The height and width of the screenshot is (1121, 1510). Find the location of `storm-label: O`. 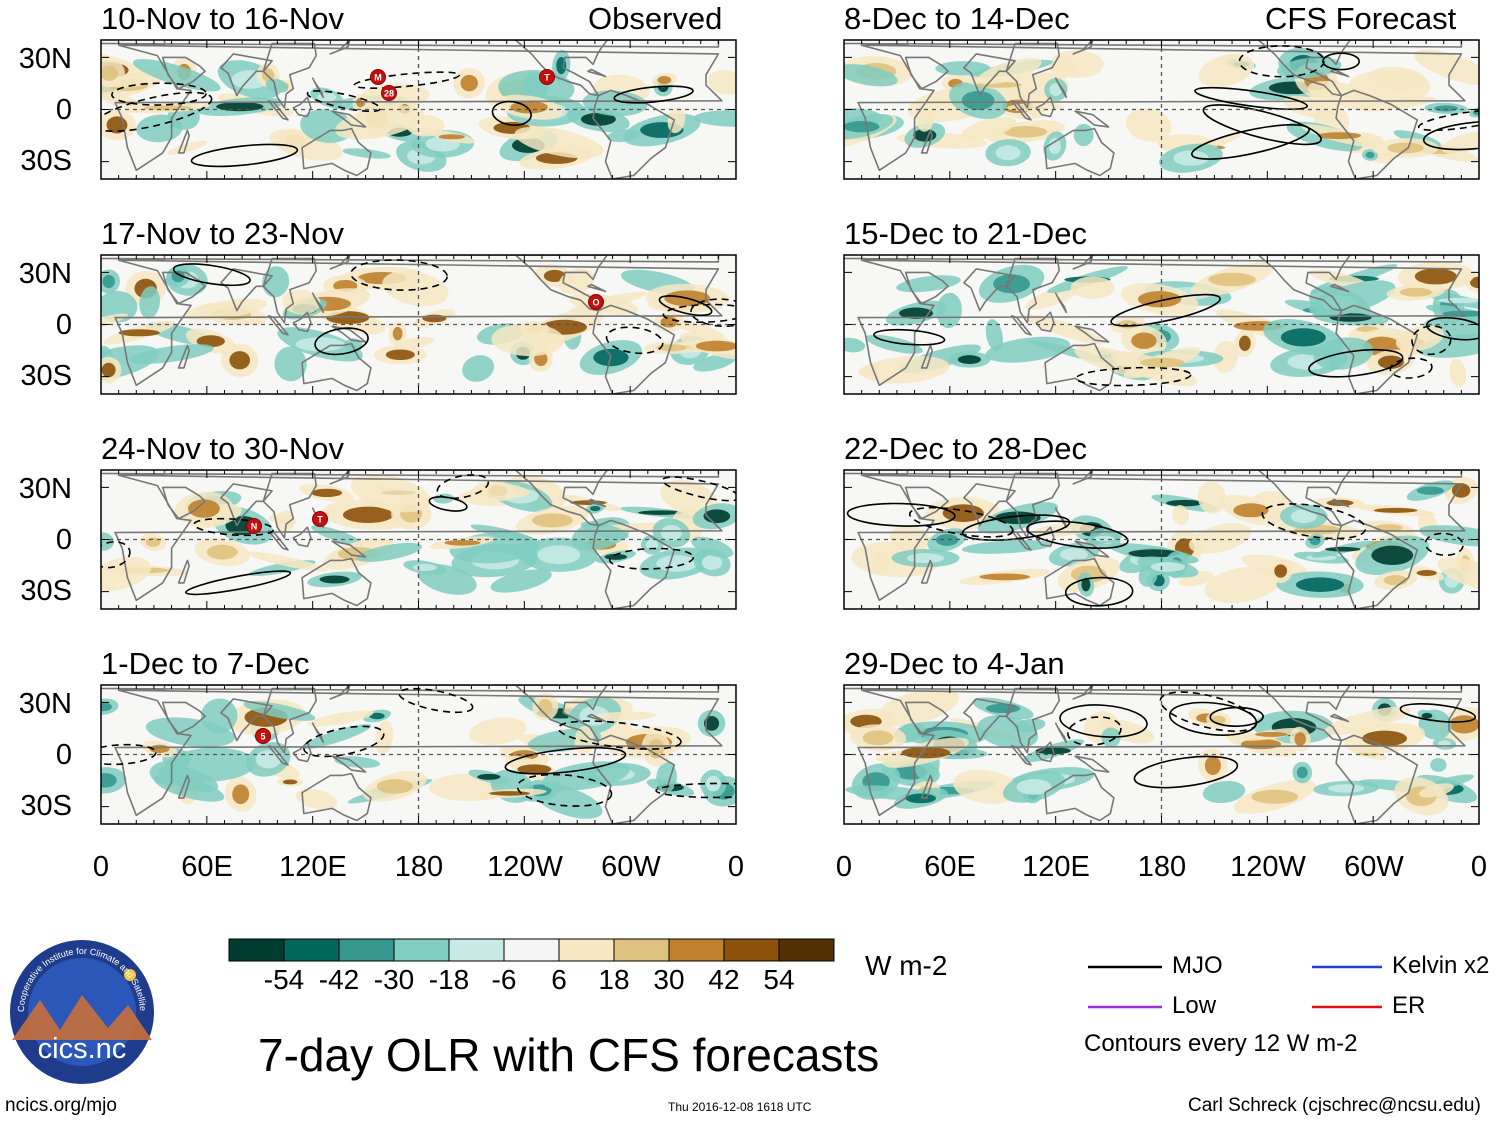

storm-label: O is located at coordinates (595, 303).